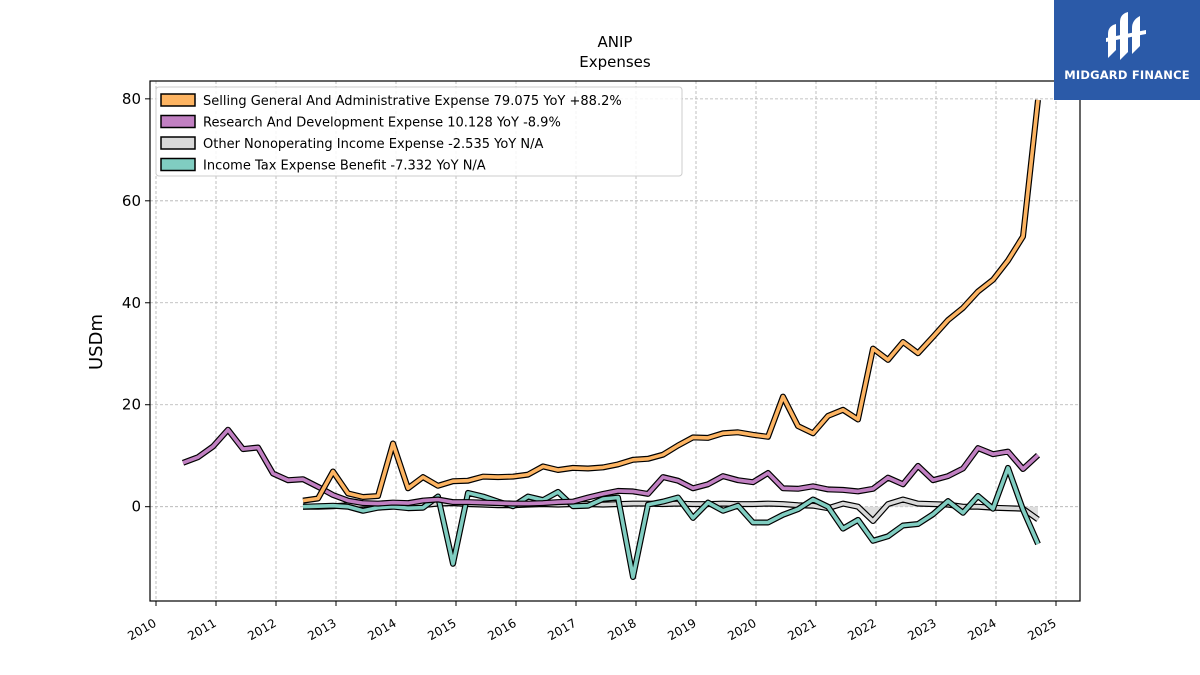 This screenshot has width=1200, height=675. What do you see at coordinates (131, 201) in the screenshot?
I see `y-tick-label: 60` at bounding box center [131, 201].